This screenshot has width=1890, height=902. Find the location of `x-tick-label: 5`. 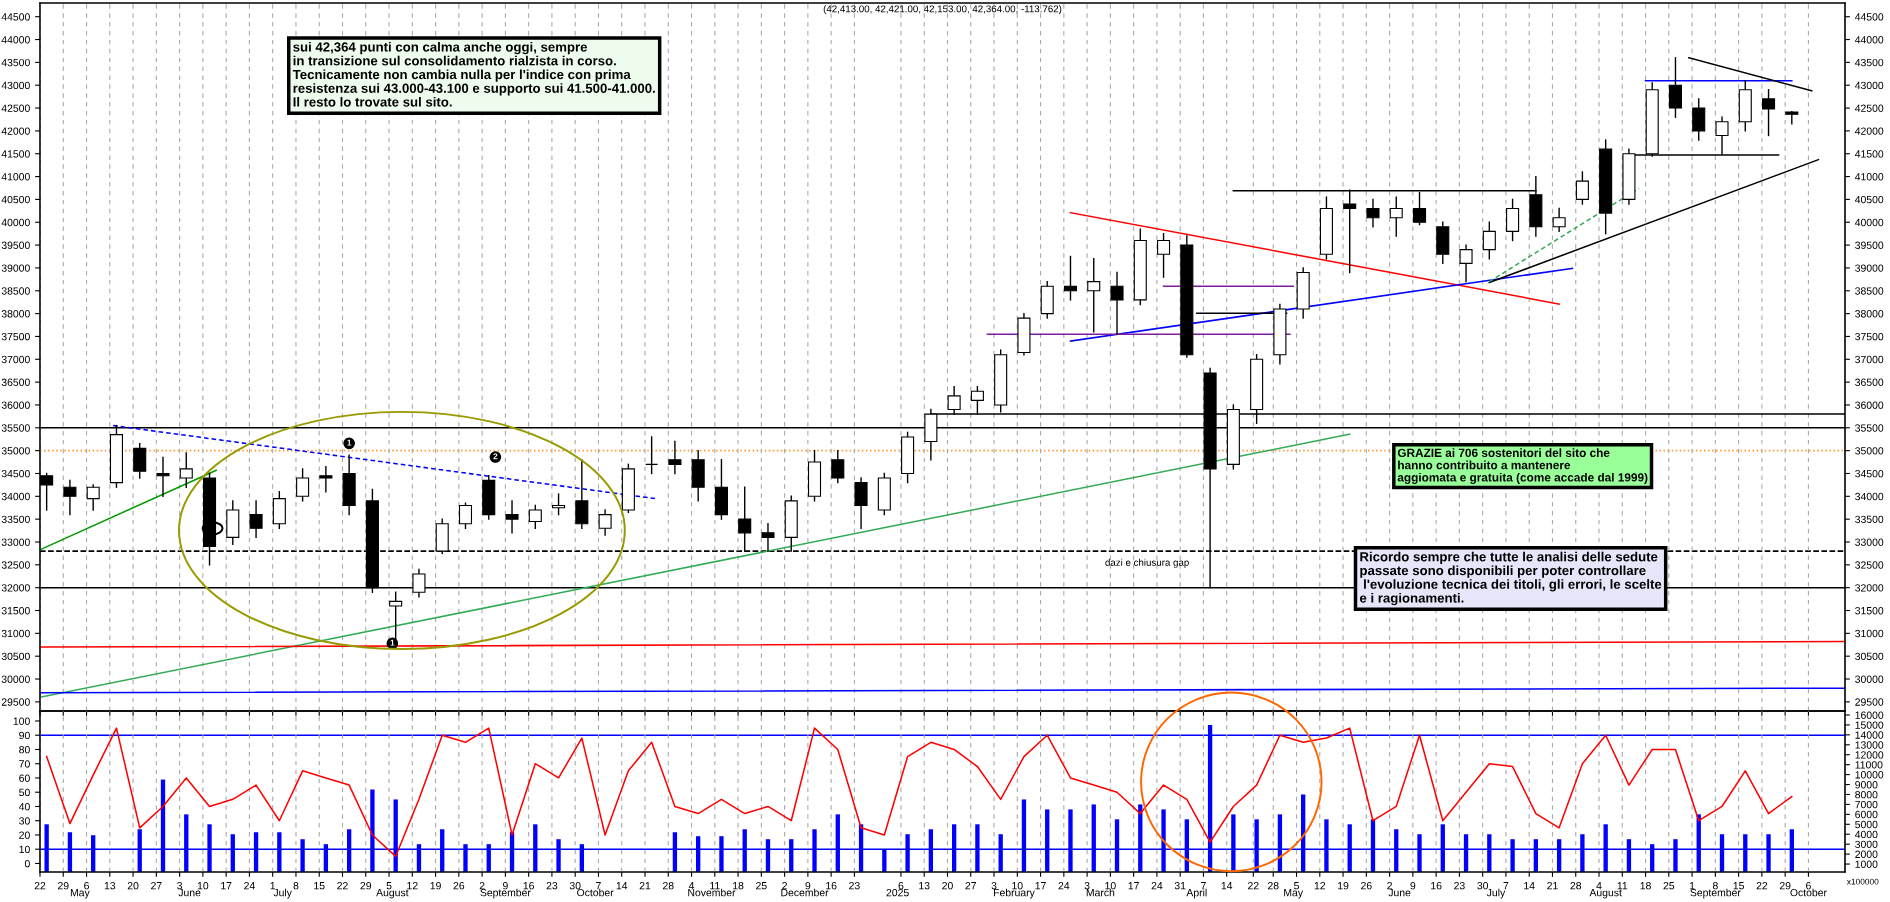

x-tick-label: 5 is located at coordinates (1296, 886).